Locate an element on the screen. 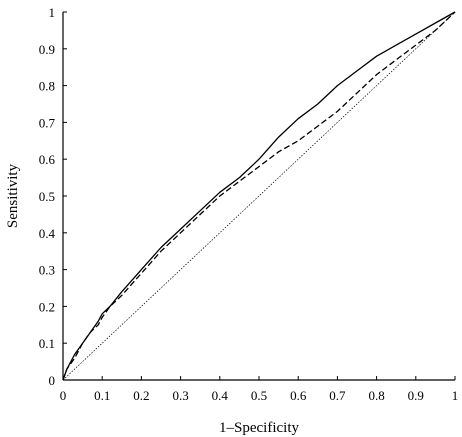  y-tick-label: 0.9 is located at coordinates (47, 49).